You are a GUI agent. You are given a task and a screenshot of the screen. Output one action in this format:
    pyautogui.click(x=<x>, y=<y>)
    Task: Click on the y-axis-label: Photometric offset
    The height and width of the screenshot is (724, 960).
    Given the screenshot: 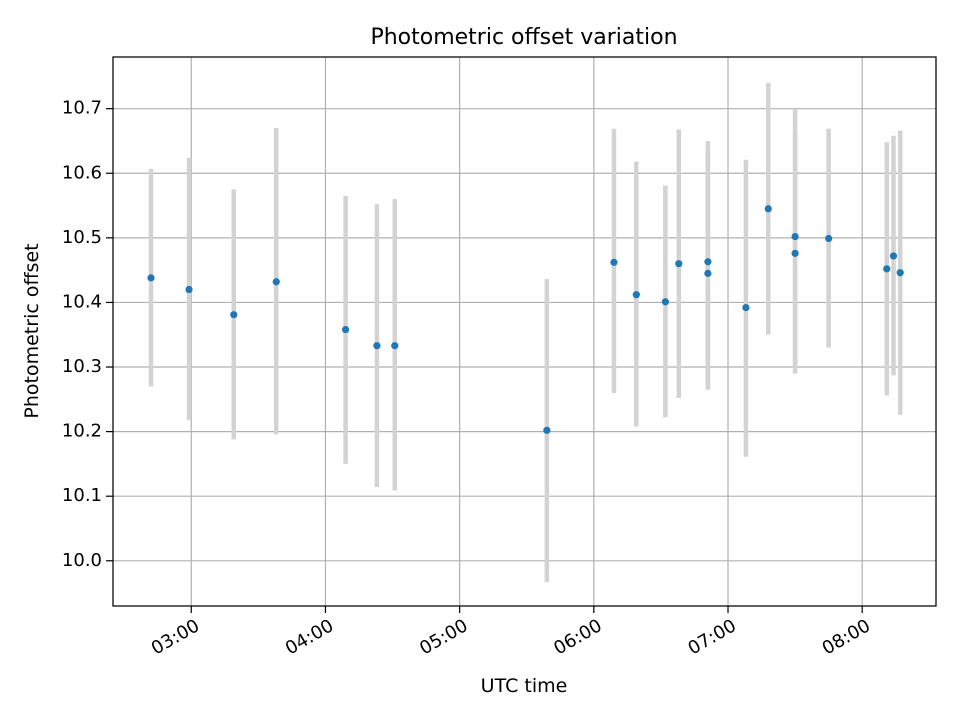 What is the action you would take?
    pyautogui.click(x=32, y=330)
    